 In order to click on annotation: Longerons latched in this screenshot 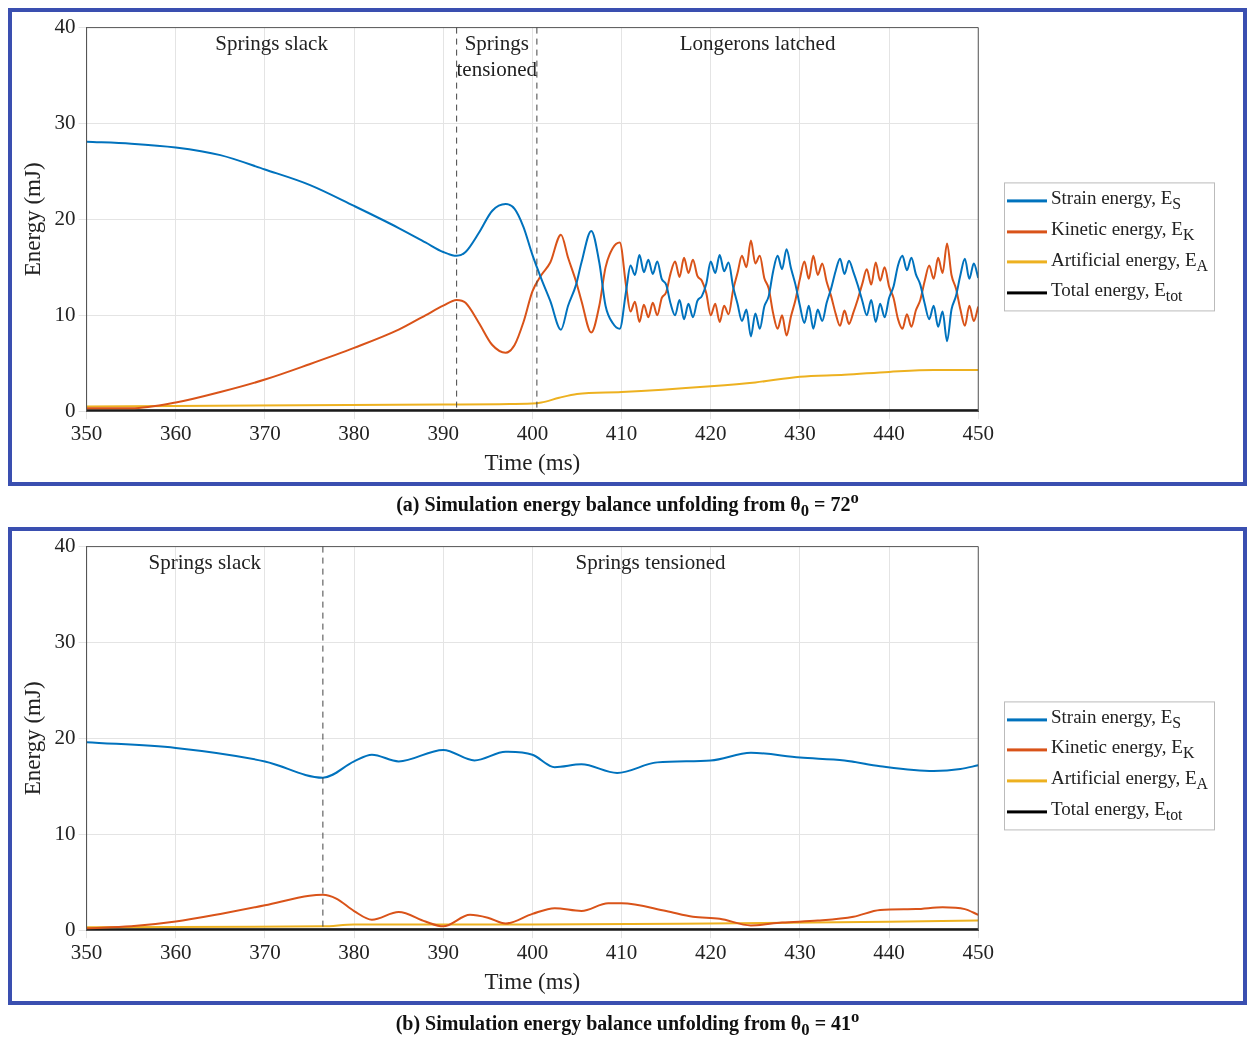, I will do `click(757, 42)`.